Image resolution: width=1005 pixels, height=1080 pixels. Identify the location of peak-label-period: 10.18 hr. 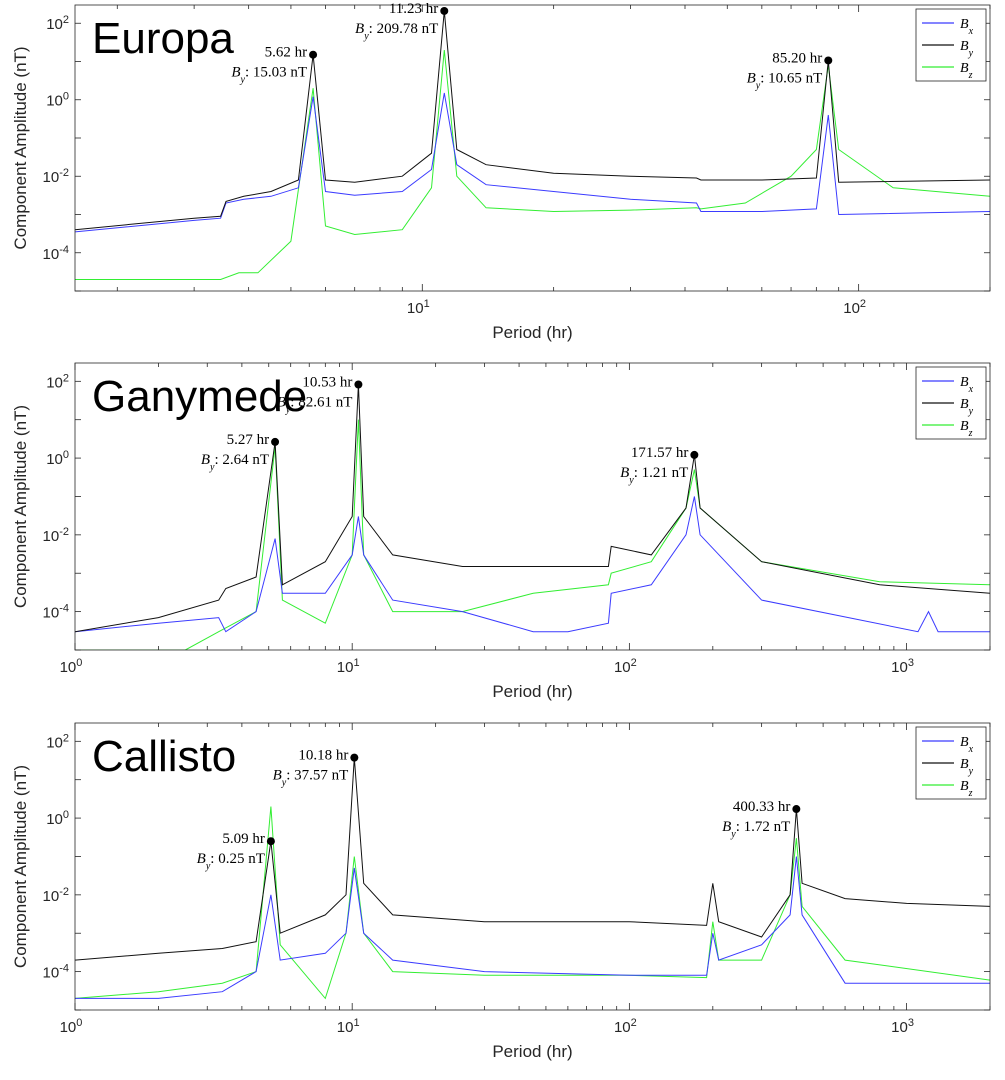
(323, 756).